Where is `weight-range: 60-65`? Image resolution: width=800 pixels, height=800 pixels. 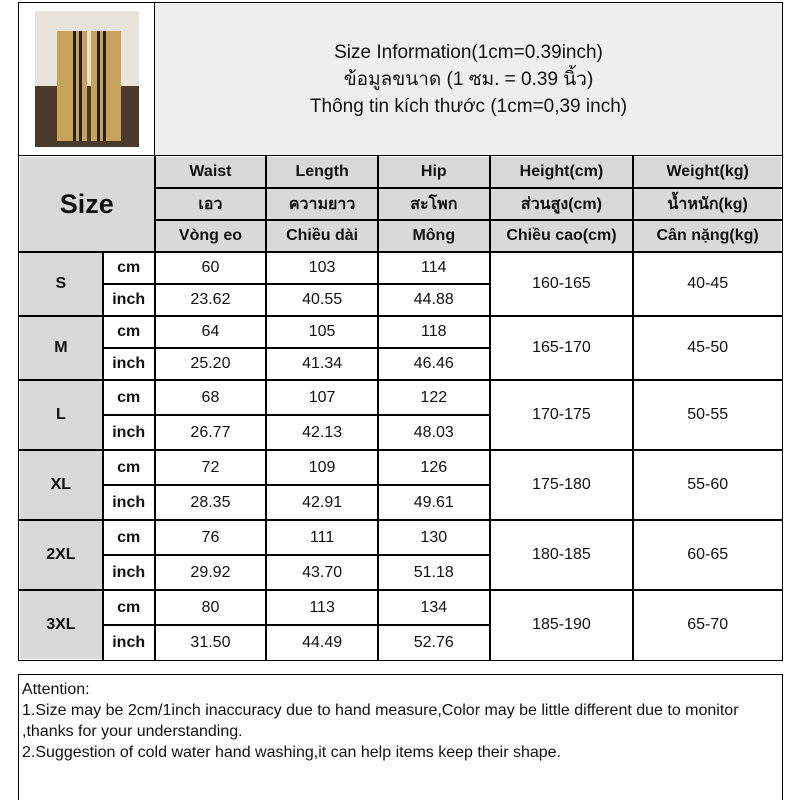
weight-range: 60-65 is located at coordinates (707, 555).